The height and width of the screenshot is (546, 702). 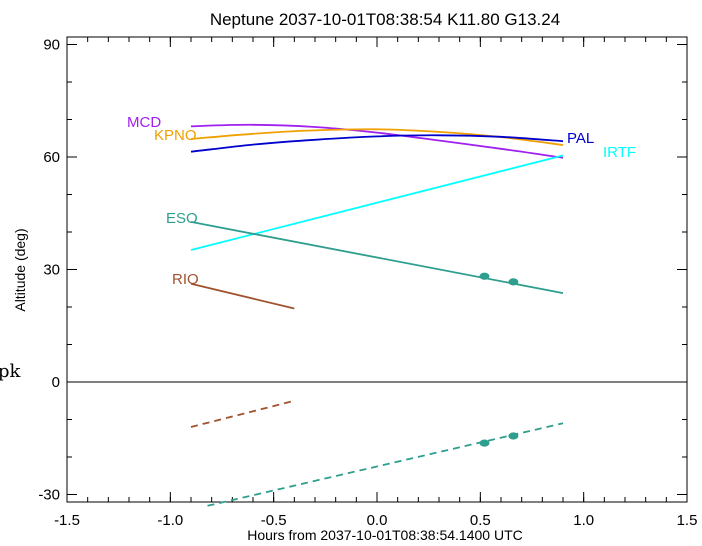 What do you see at coordinates (377, 257) in the screenshot?
I see `series-line-eso` at bounding box center [377, 257].